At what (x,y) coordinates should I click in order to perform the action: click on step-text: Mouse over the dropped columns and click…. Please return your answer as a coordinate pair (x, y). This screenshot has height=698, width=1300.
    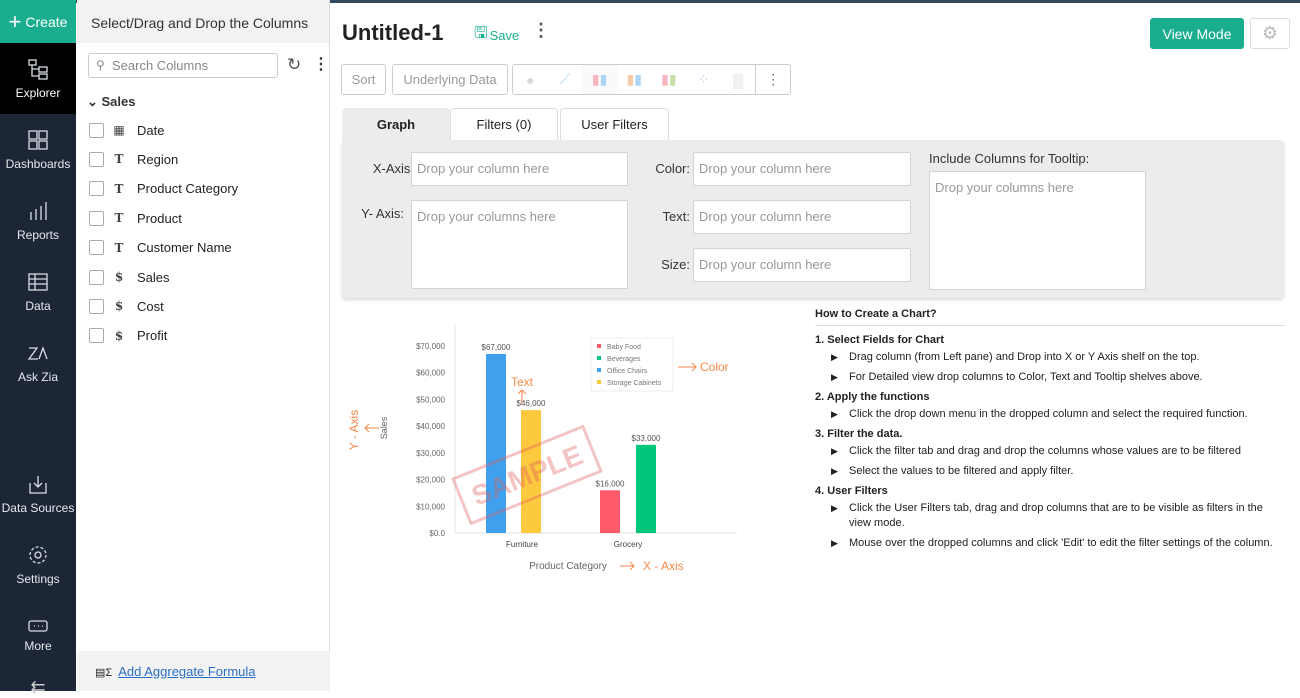
    Looking at the image, I should click on (1061, 543).